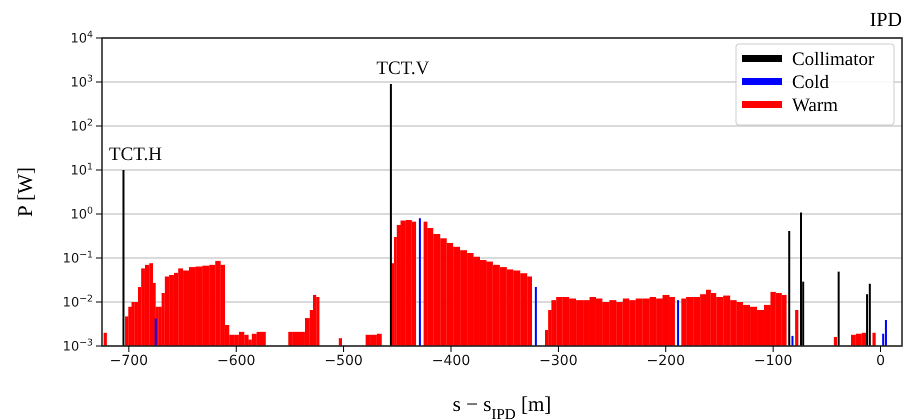  What do you see at coordinates (82, 170) in the screenshot?
I see `y-tick-label: 10$^{1}$` at bounding box center [82, 170].